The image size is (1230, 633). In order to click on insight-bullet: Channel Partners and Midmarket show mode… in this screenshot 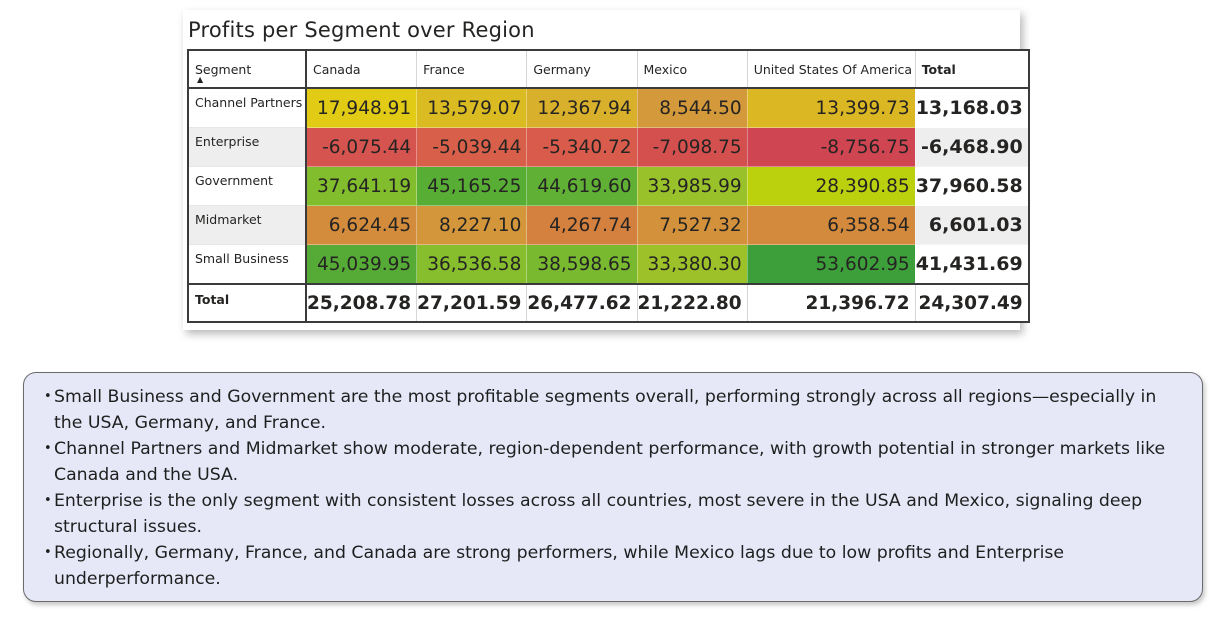, I will do `click(613, 462)`.